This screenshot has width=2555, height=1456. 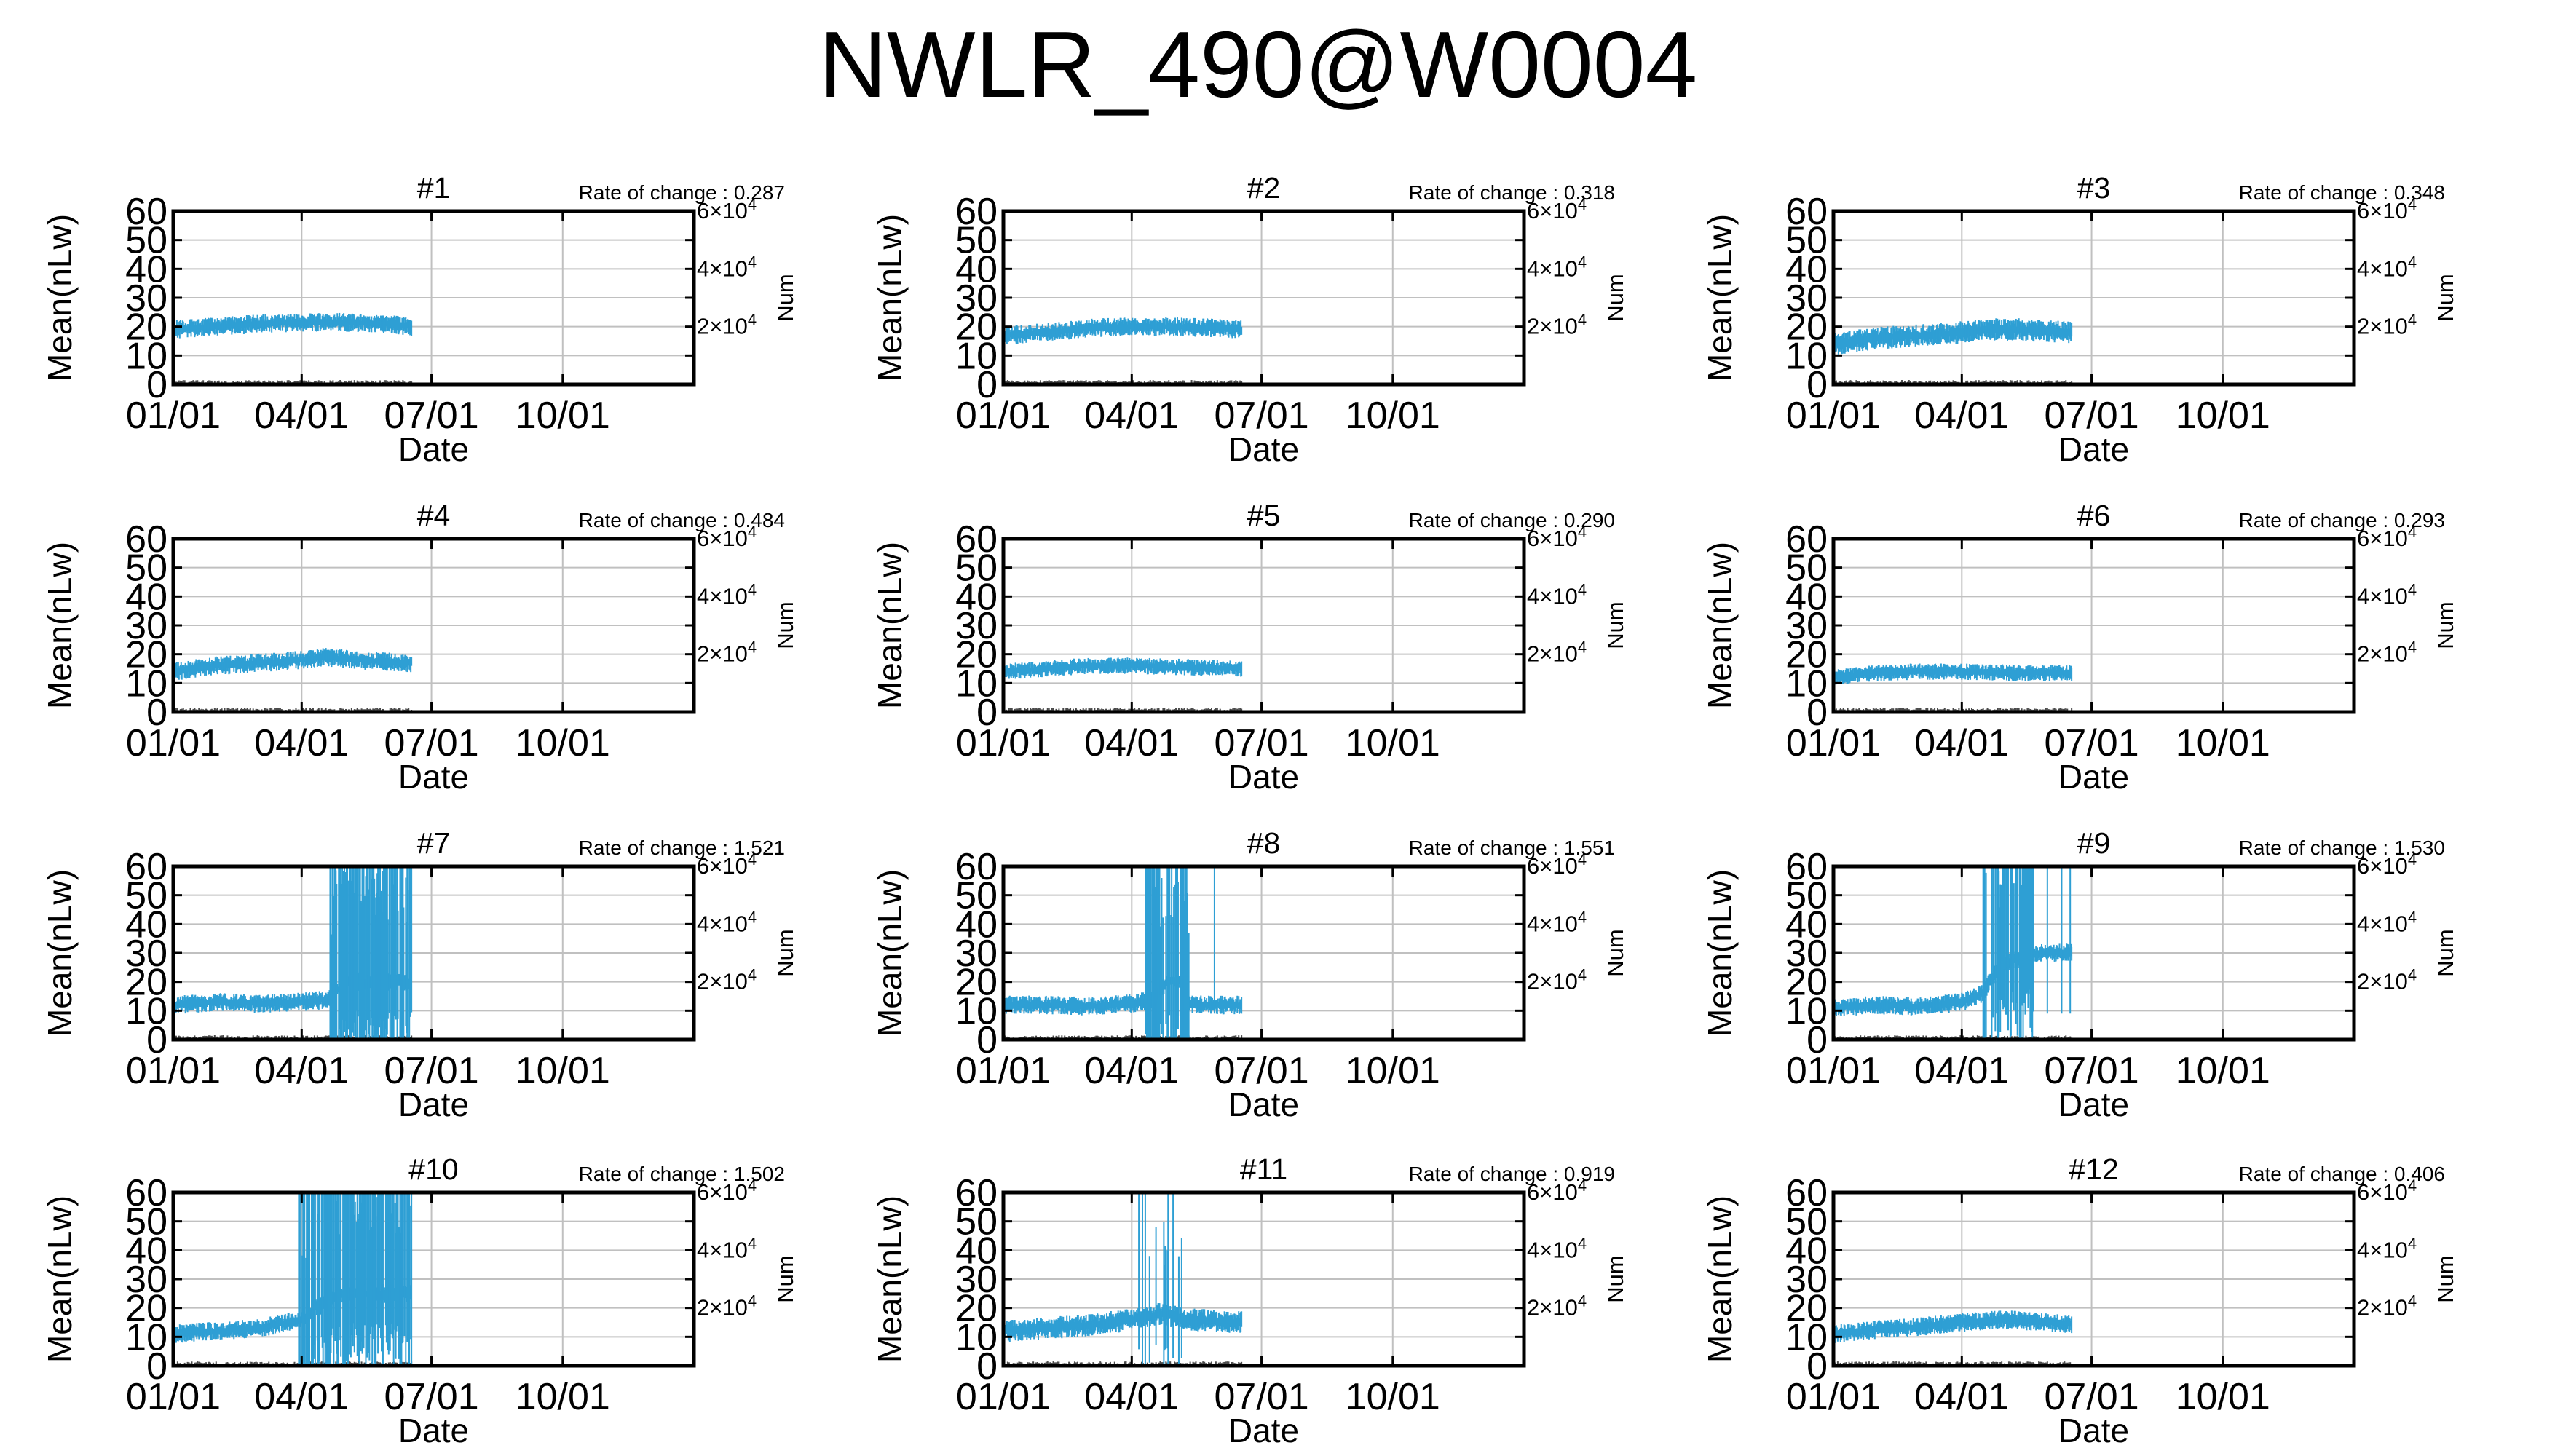 I want to click on panel-title: #3, so click(x=2094, y=188).